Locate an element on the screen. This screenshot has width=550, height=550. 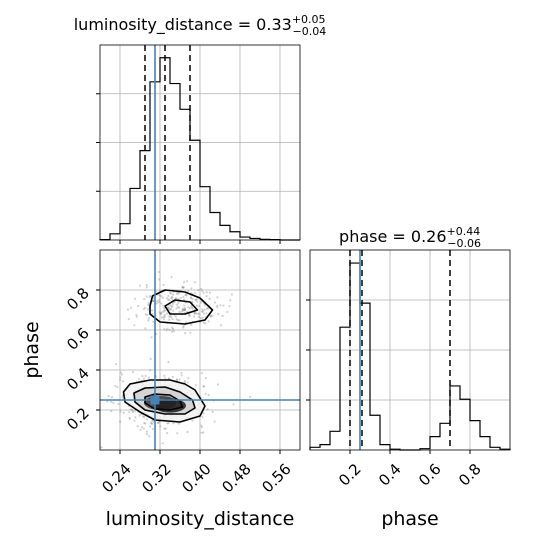
ytick-label-phase: 0.6 is located at coordinates (78, 339).